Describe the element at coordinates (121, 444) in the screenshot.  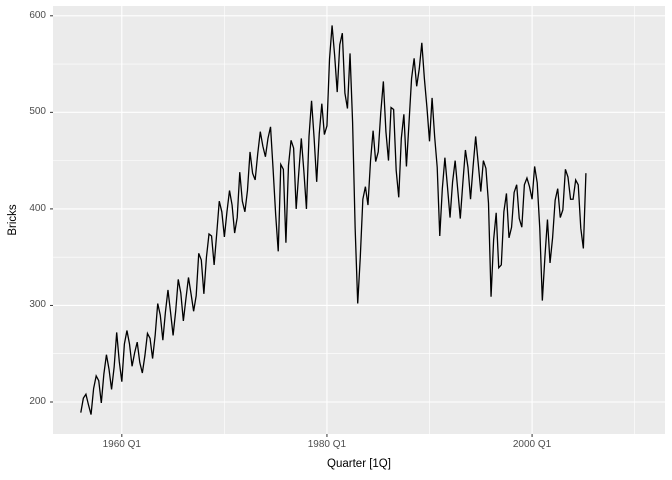
I see `x-tick-label: 1960 Q1` at that location.